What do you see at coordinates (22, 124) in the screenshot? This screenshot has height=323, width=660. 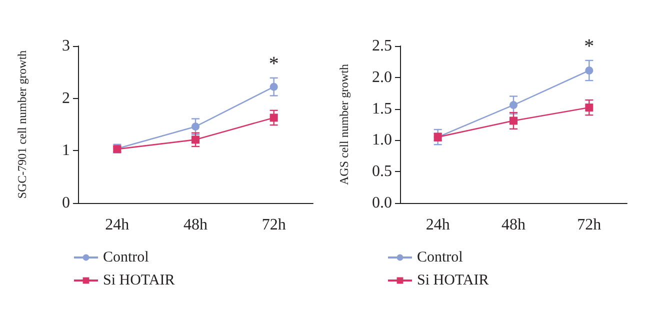 I see `y-axis-title: SGC-7901 cell number growth` at bounding box center [22, 124].